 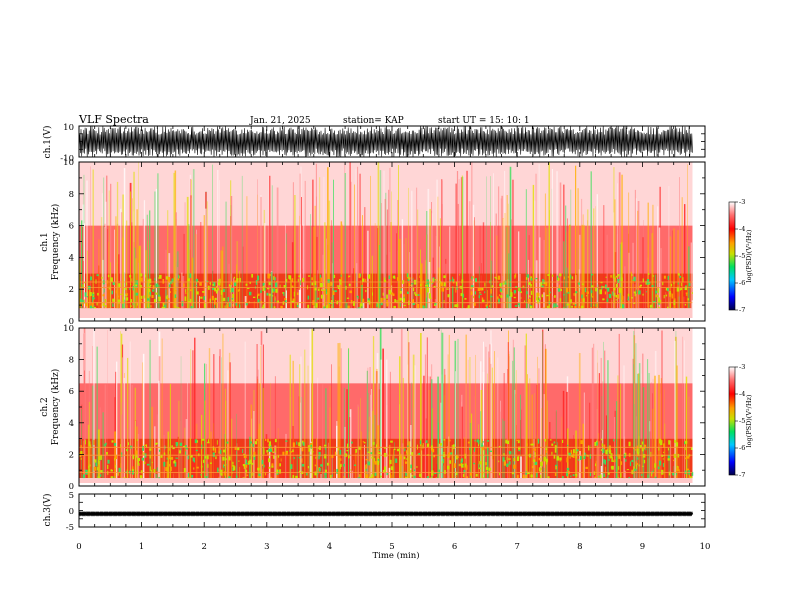 What do you see at coordinates (386, 514) in the screenshot?
I see `ch3-waveform-line` at bounding box center [386, 514].